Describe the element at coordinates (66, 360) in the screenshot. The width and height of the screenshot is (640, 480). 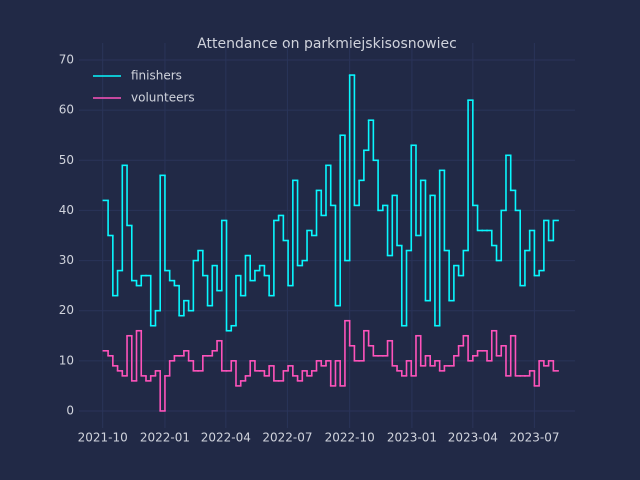
I see `y-tick-label: 10` at that location.